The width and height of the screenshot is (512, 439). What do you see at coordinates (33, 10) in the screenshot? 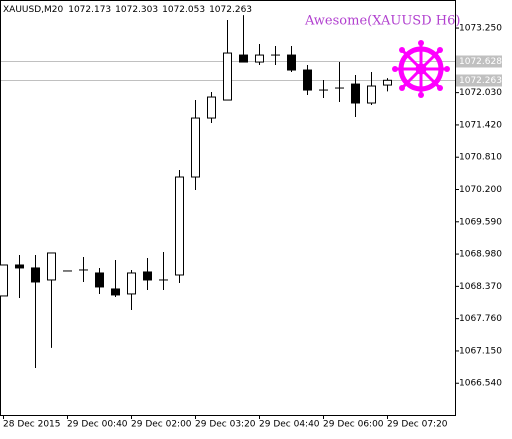
I see `symbol: XAUUSD,M20` at bounding box center [33, 10].